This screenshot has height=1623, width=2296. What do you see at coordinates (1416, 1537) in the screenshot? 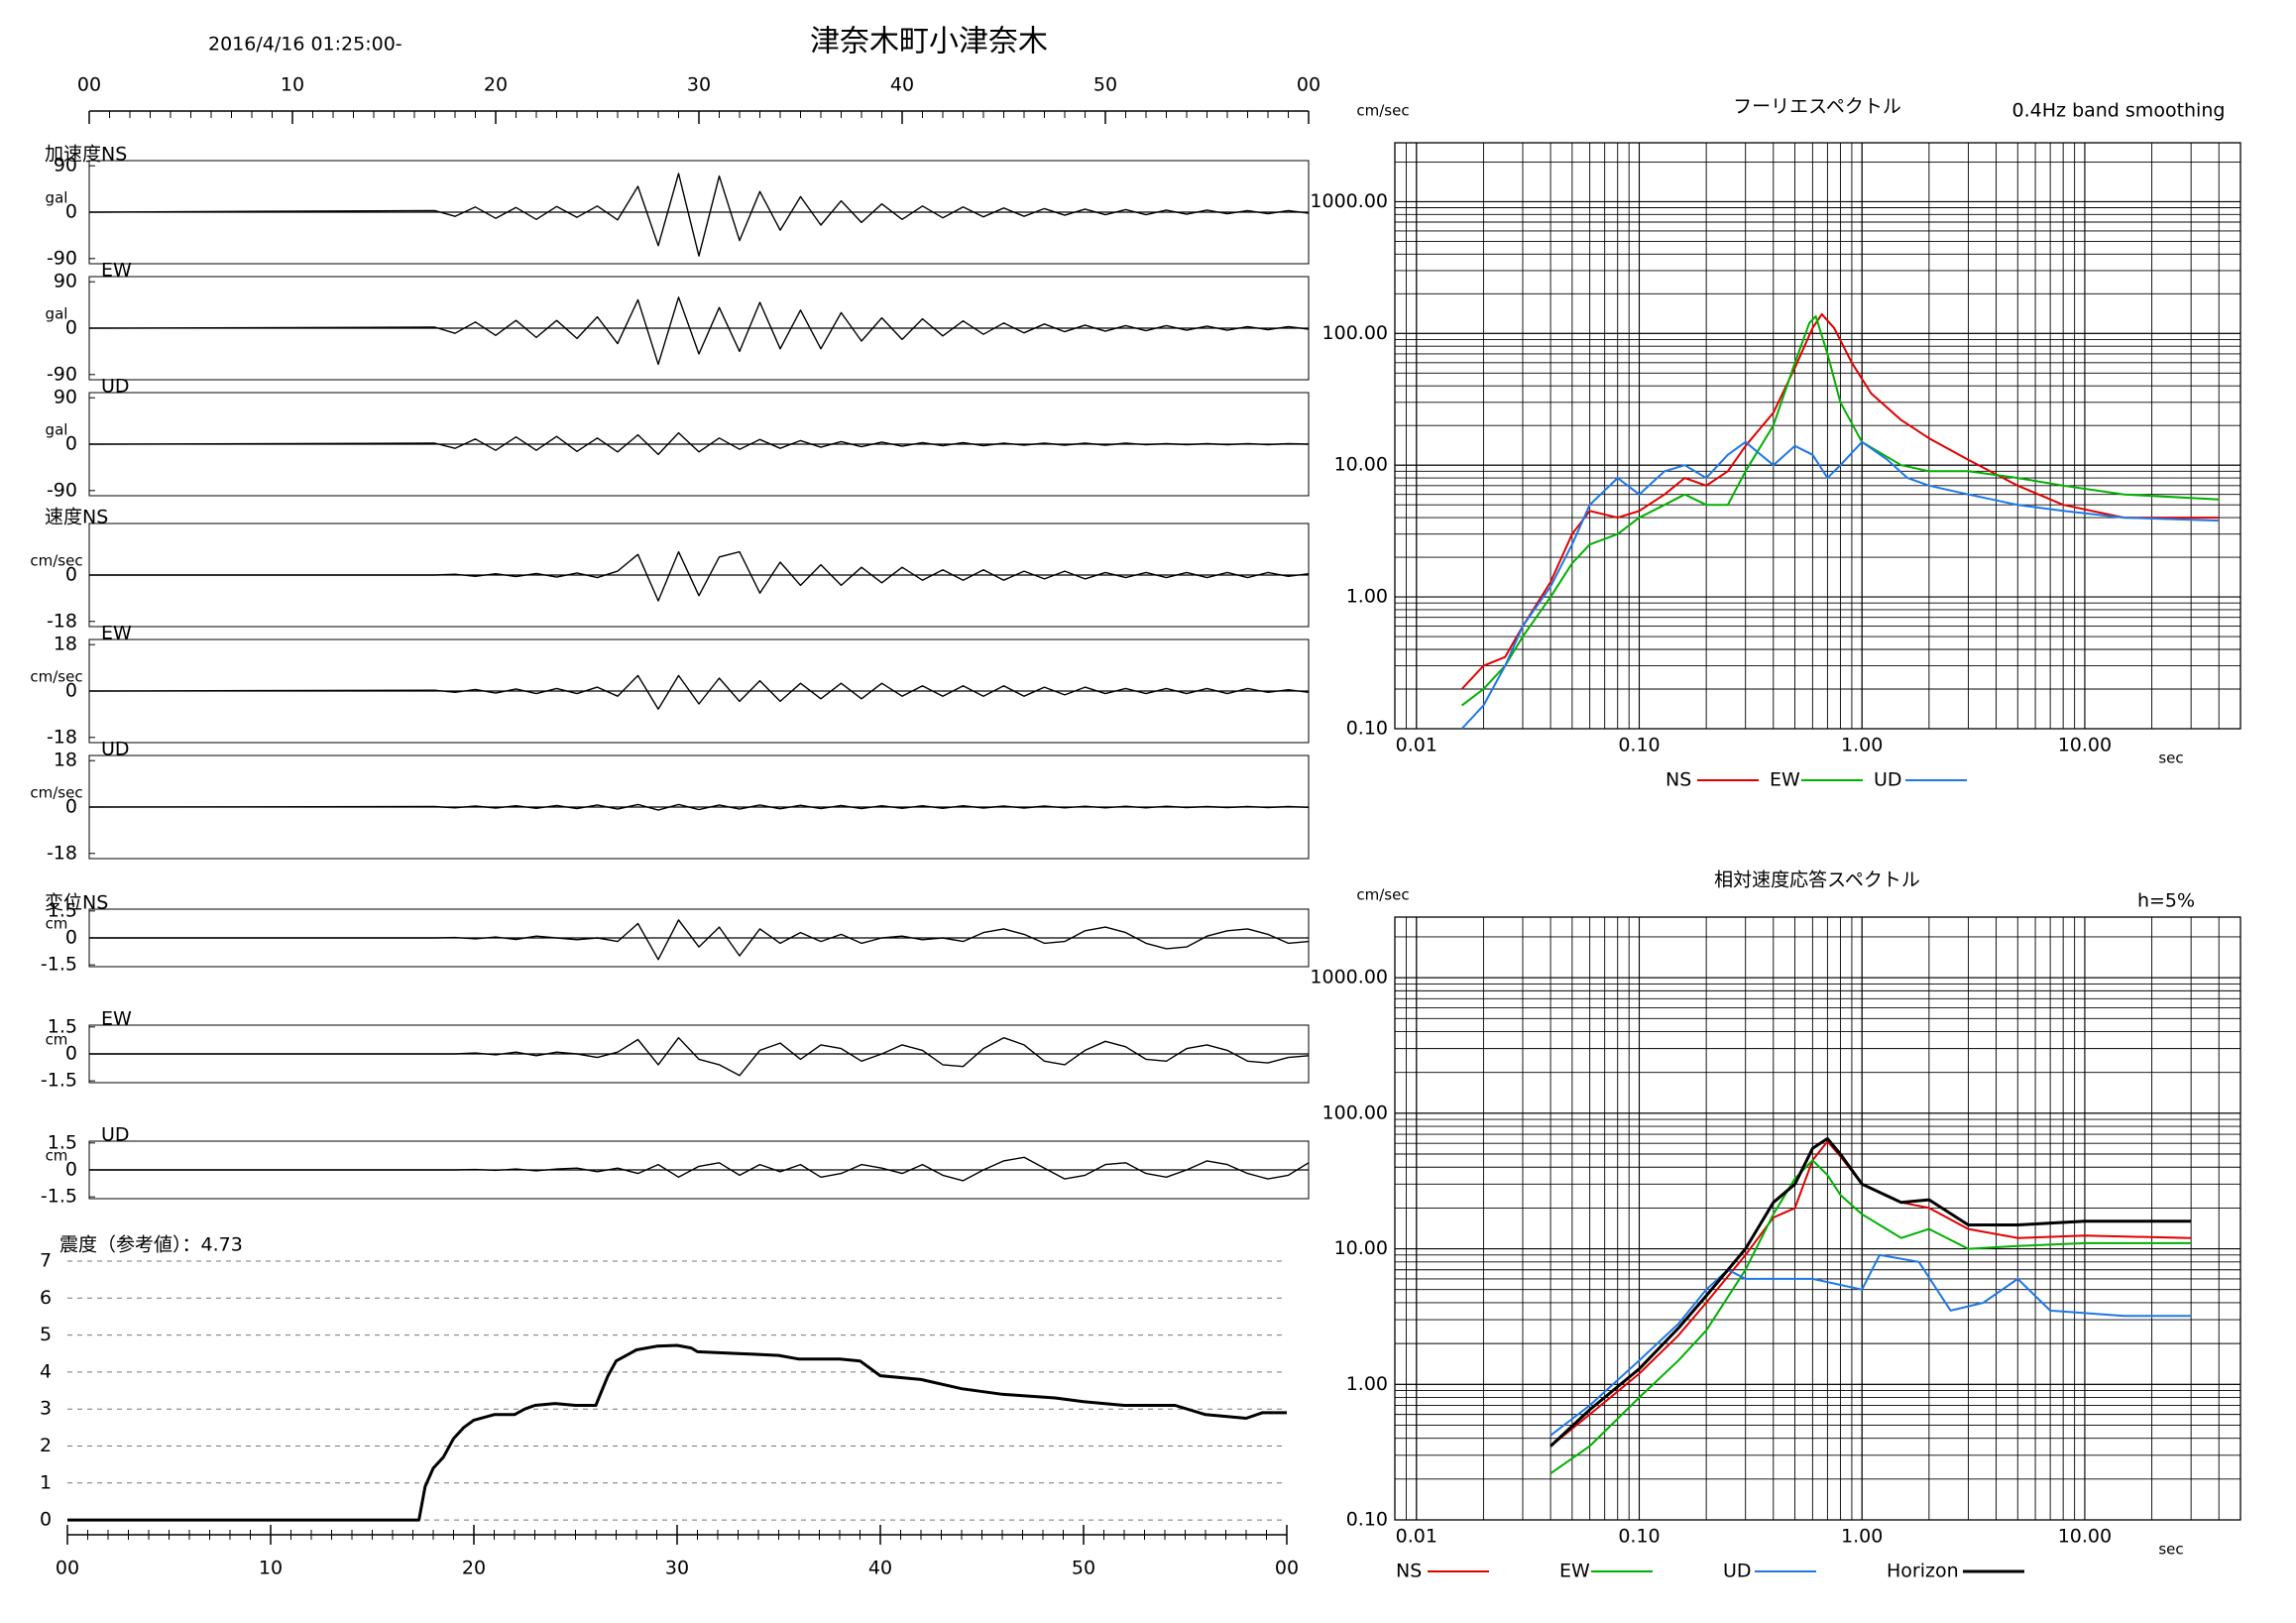
I see `x-tick-label: 0.01` at bounding box center [1416, 1537].